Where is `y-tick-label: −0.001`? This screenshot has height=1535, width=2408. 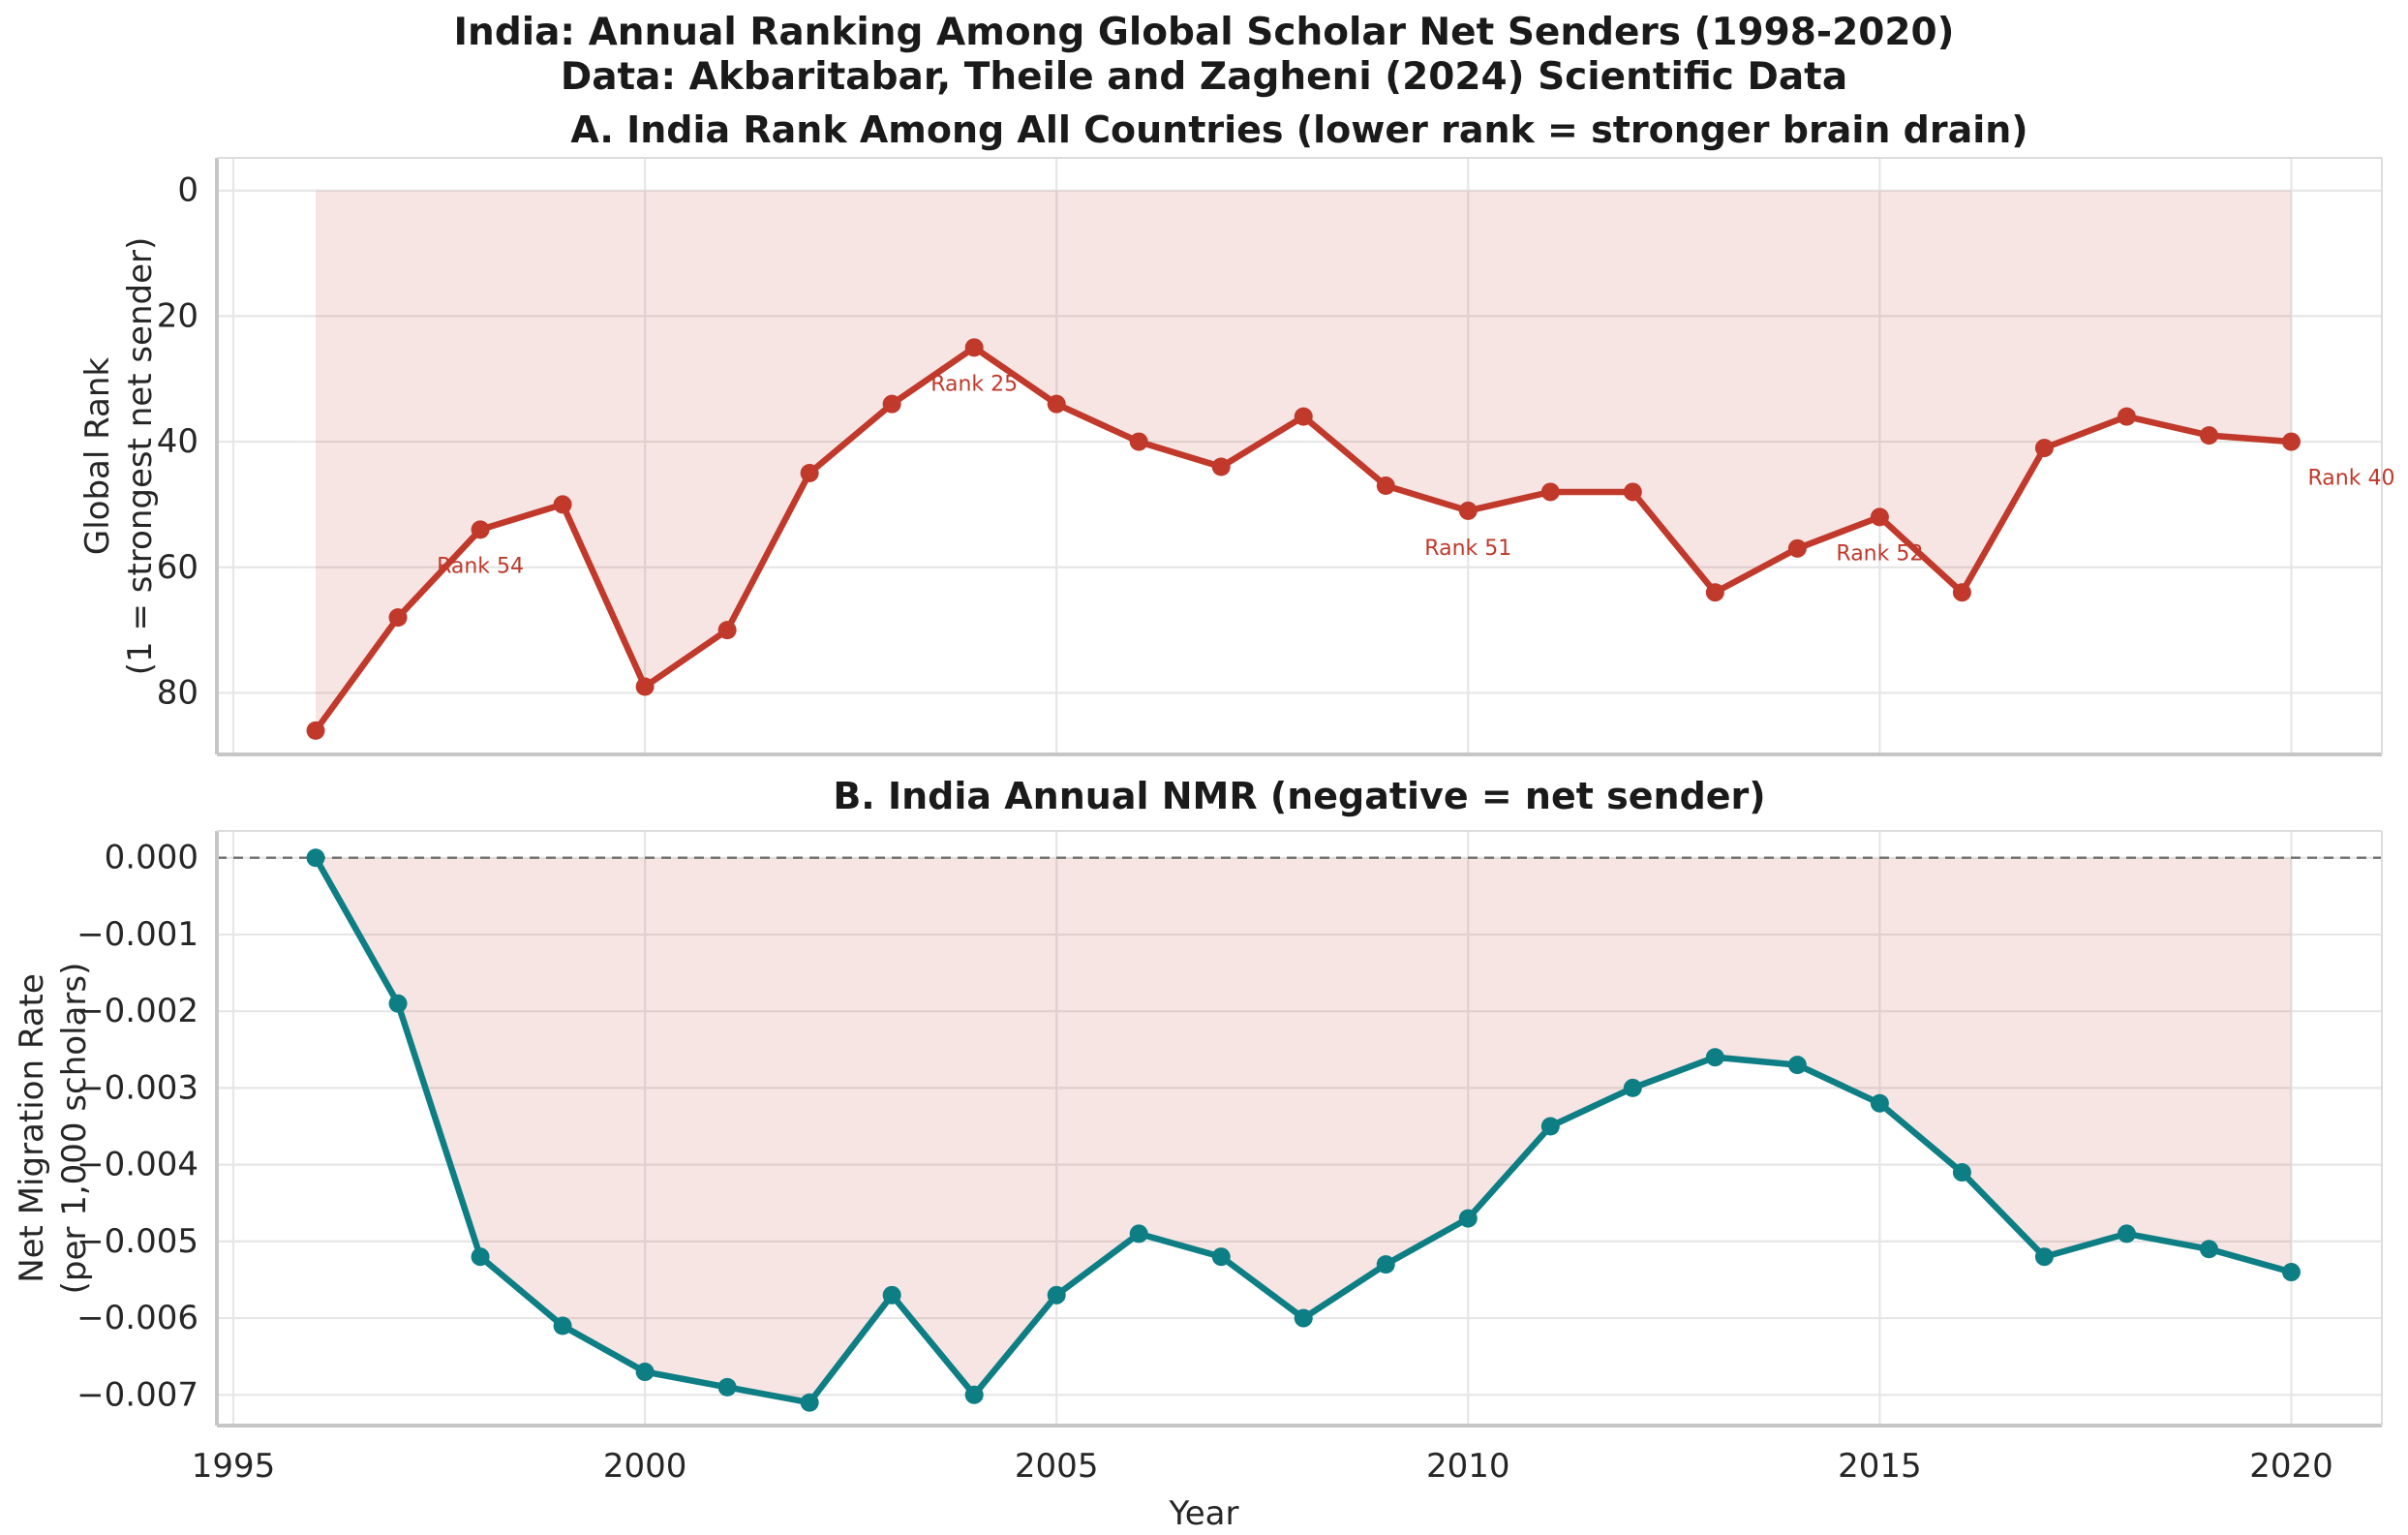 y-tick-label: −0.001 is located at coordinates (137, 934).